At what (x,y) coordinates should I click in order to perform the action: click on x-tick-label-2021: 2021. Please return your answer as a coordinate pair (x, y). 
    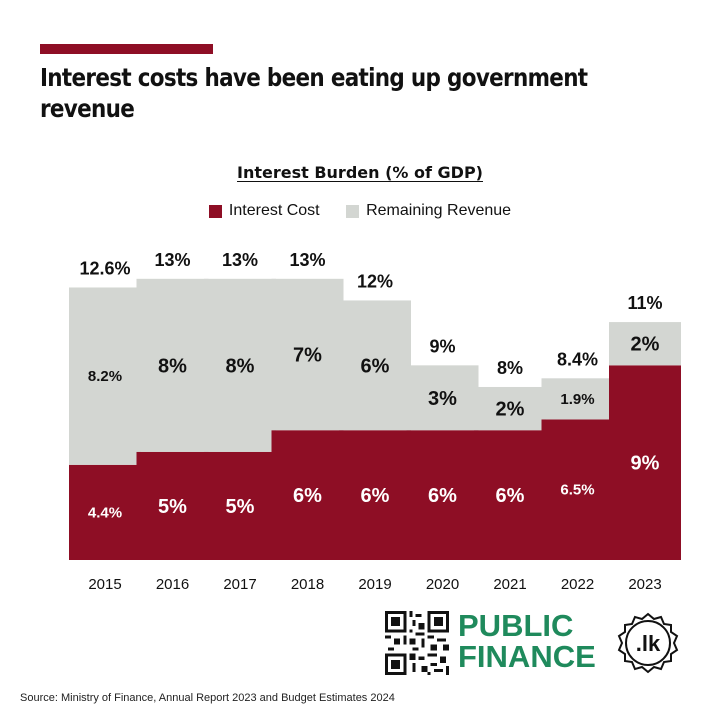
    Looking at the image, I should click on (509, 584).